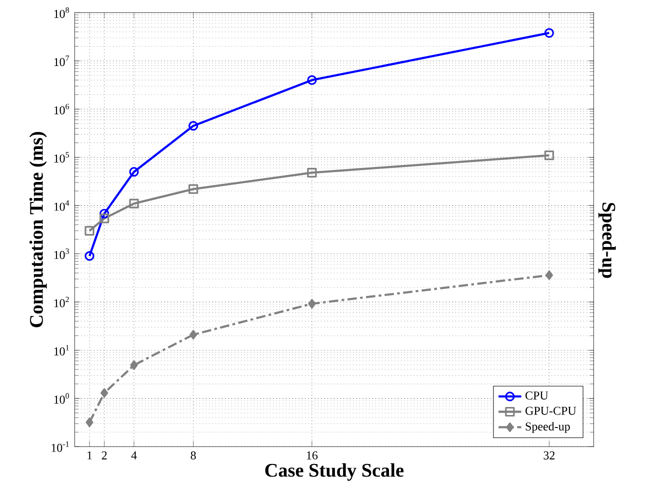 This screenshot has width=648, height=493. What do you see at coordinates (90, 455) in the screenshot?
I see `x-tick-label: 1` at bounding box center [90, 455].